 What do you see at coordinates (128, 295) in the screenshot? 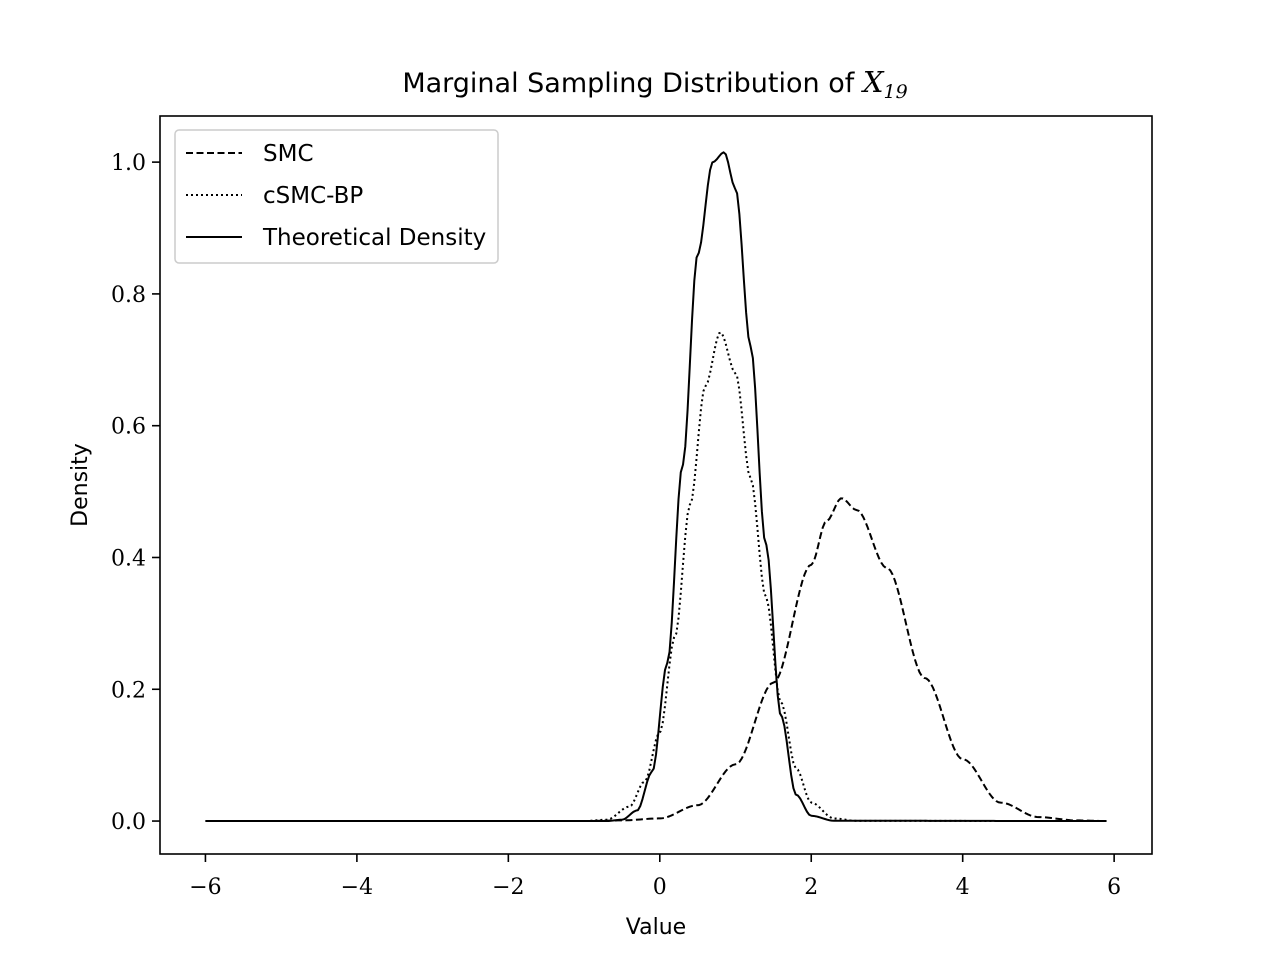
I see `y-tick-label: 0.8` at bounding box center [128, 295].